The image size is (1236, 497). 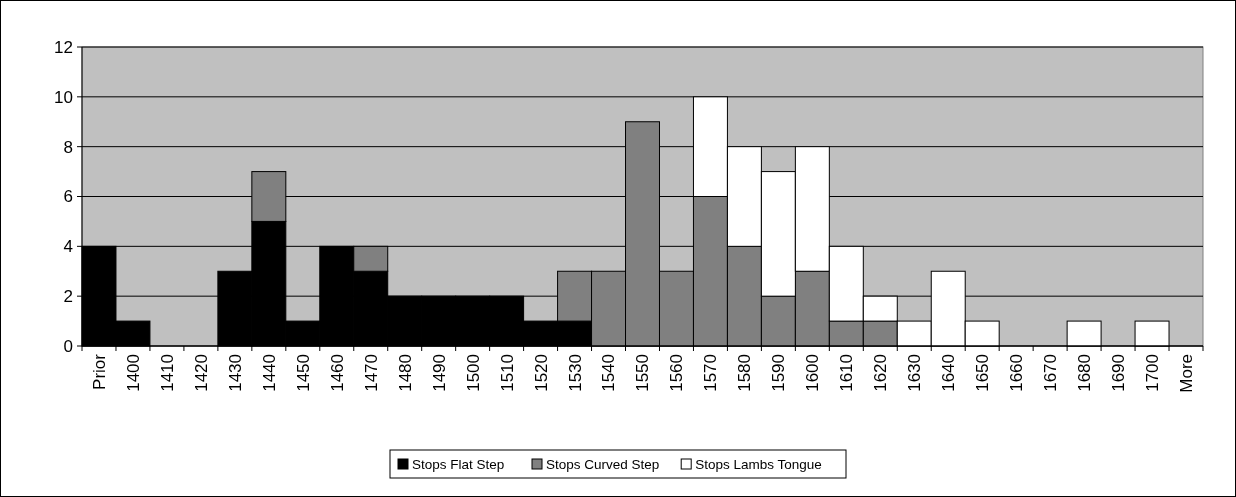 What do you see at coordinates (1051, 373) in the screenshot?
I see `x-tick-label: 1670` at bounding box center [1051, 373].